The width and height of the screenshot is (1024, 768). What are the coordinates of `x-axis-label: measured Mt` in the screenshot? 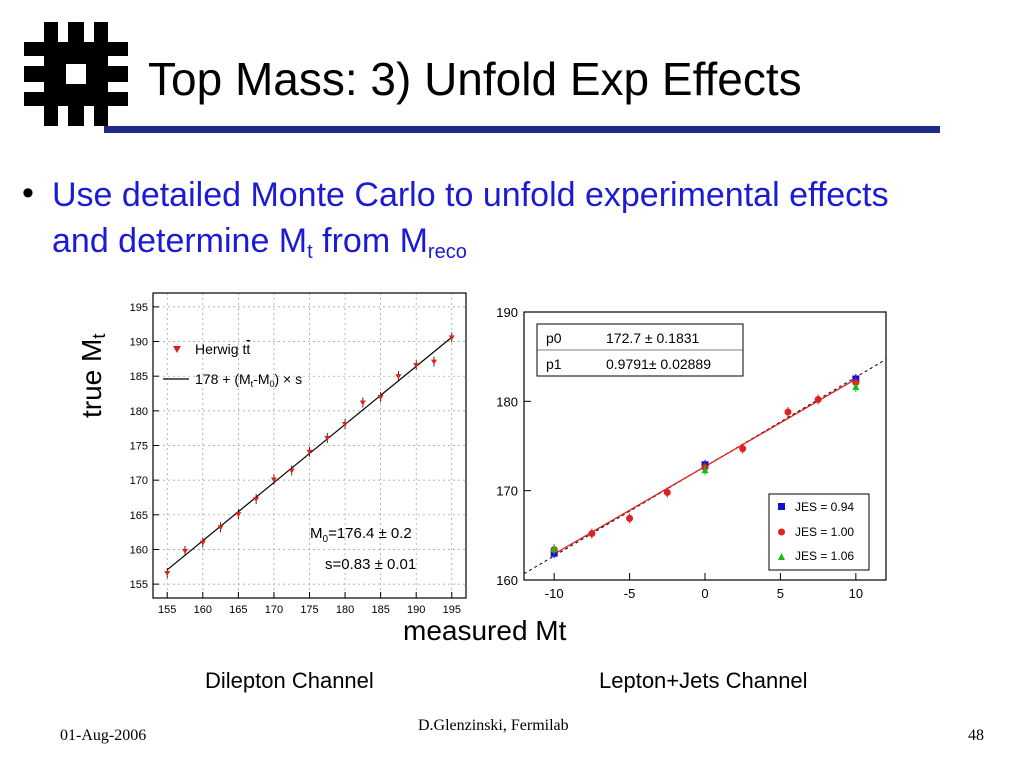 It's located at (485, 630).